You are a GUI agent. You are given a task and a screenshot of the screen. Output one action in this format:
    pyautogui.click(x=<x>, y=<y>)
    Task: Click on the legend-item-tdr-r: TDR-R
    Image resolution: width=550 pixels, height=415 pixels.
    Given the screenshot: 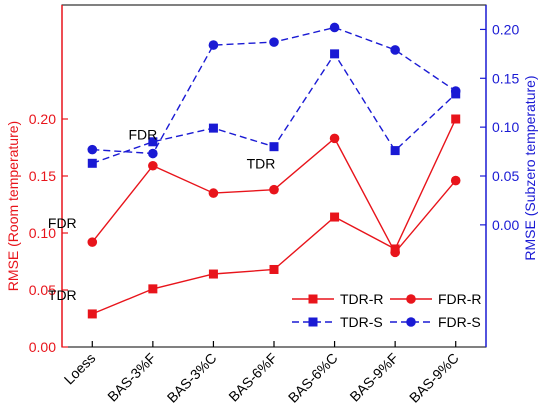 What is the action you would take?
    pyautogui.click(x=338, y=299)
    